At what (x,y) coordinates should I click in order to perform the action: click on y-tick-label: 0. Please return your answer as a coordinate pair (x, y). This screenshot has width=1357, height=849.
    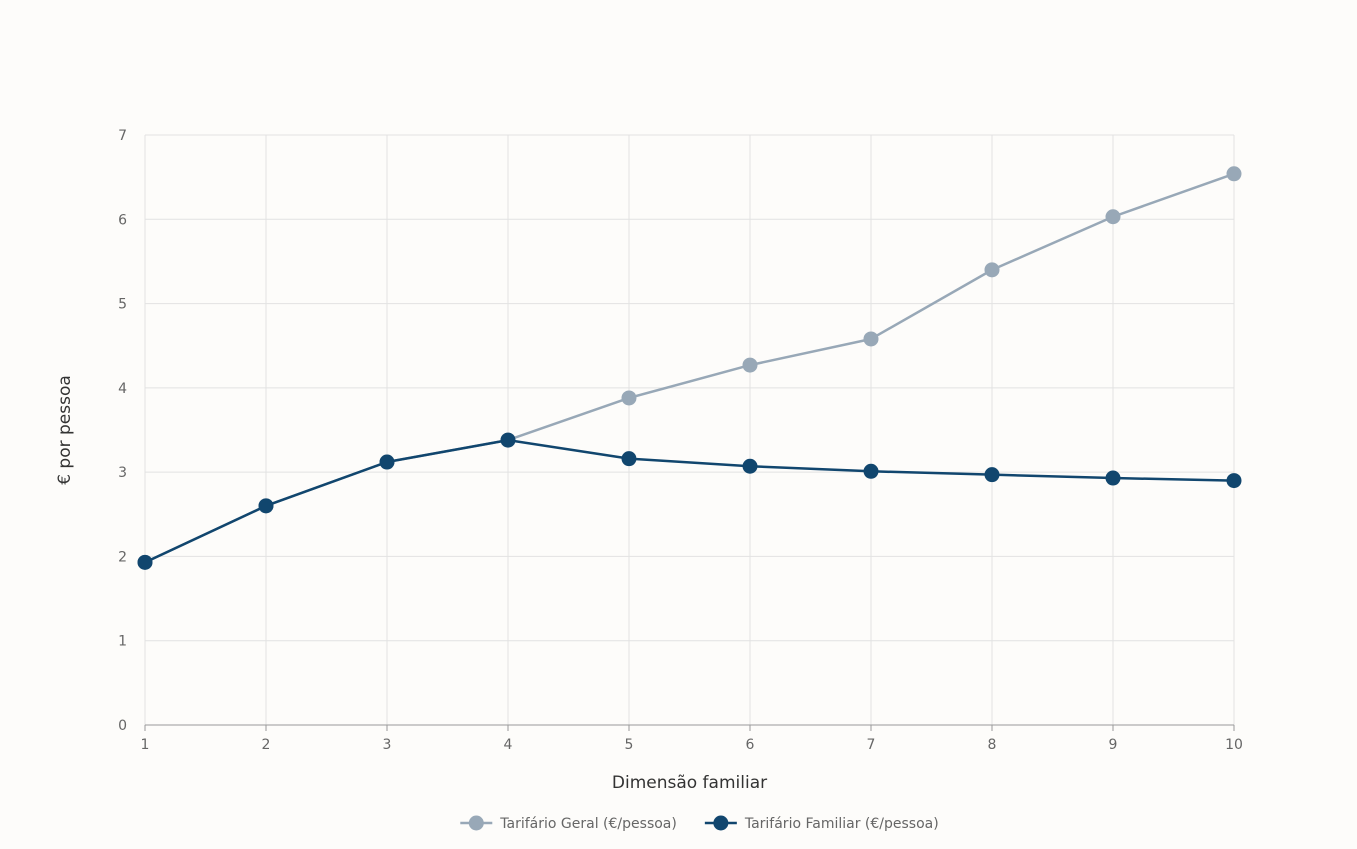
    Looking at the image, I should click on (122, 726).